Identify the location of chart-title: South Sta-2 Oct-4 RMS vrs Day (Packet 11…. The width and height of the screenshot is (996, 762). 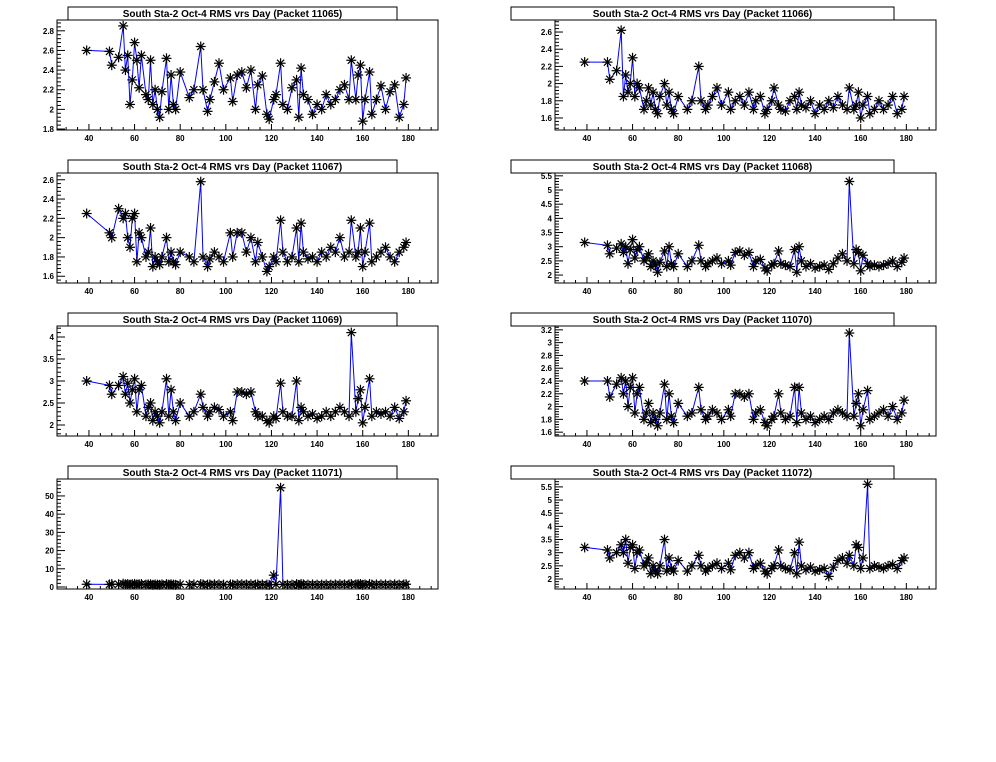
(703, 167).